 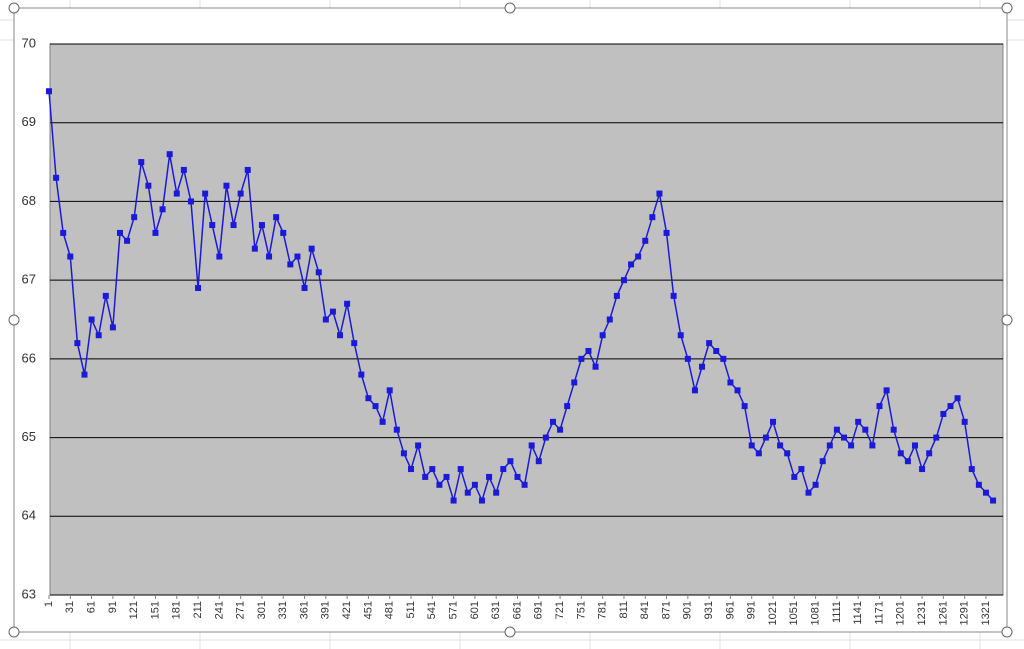 I want to click on x-tick-label: 1201, so click(x=901, y=613).